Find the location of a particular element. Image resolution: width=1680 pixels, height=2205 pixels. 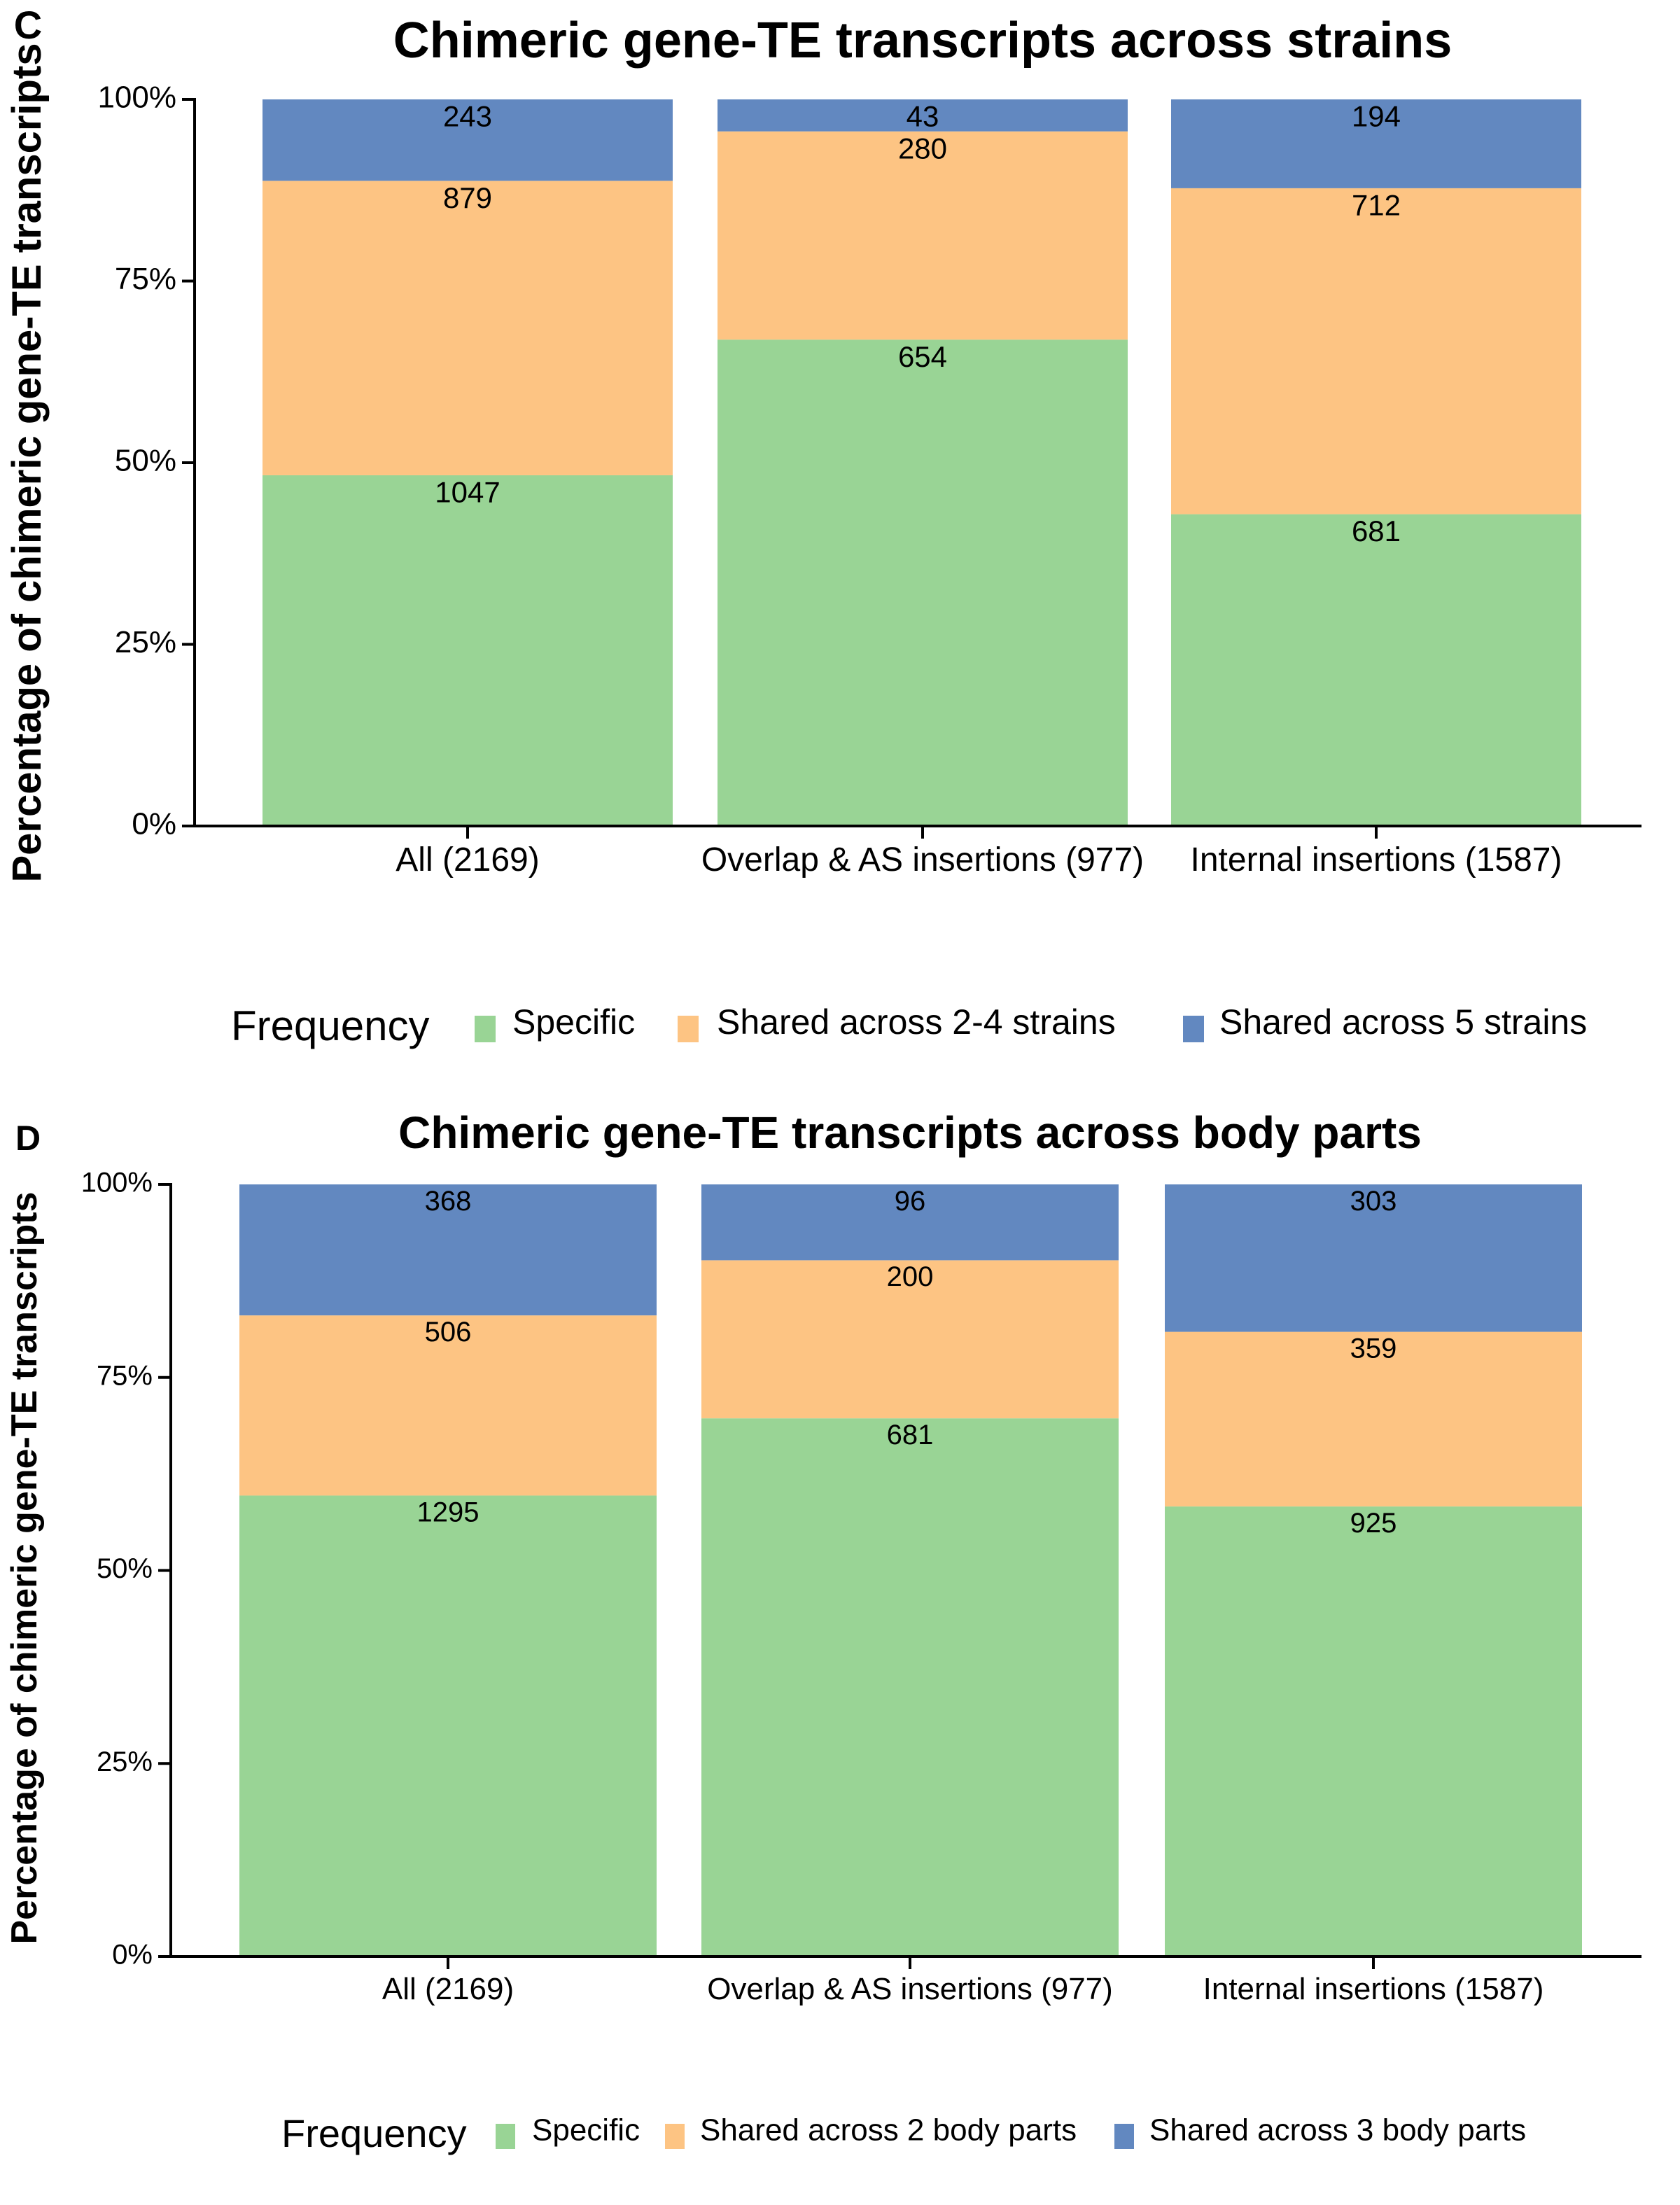

data-label-3-cat-1: 368 is located at coordinates (448, 1201).